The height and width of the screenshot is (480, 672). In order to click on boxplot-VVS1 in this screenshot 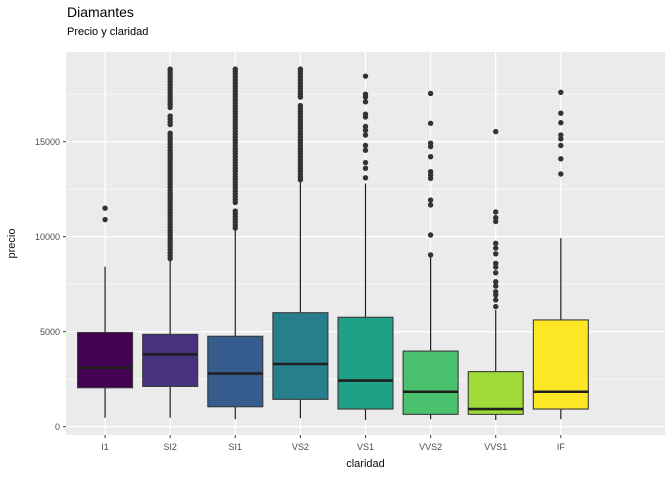, I will do `click(495, 274)`.